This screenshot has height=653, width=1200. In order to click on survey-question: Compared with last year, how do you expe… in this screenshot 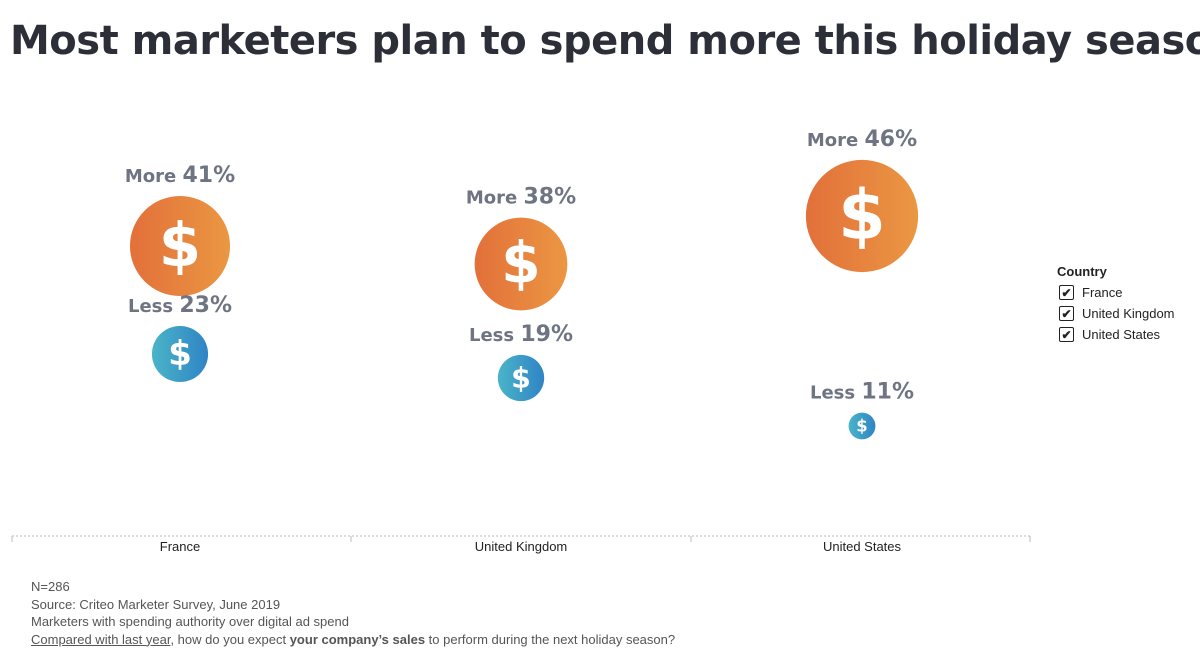, I will do `click(353, 640)`.